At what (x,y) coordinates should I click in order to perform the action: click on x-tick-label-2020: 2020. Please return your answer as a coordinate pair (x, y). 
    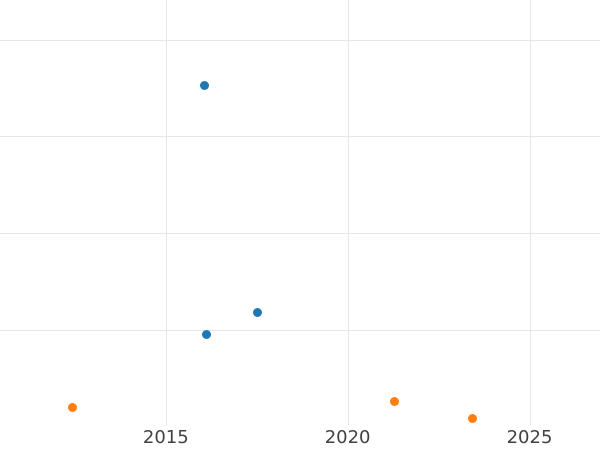
    Looking at the image, I should click on (347, 437).